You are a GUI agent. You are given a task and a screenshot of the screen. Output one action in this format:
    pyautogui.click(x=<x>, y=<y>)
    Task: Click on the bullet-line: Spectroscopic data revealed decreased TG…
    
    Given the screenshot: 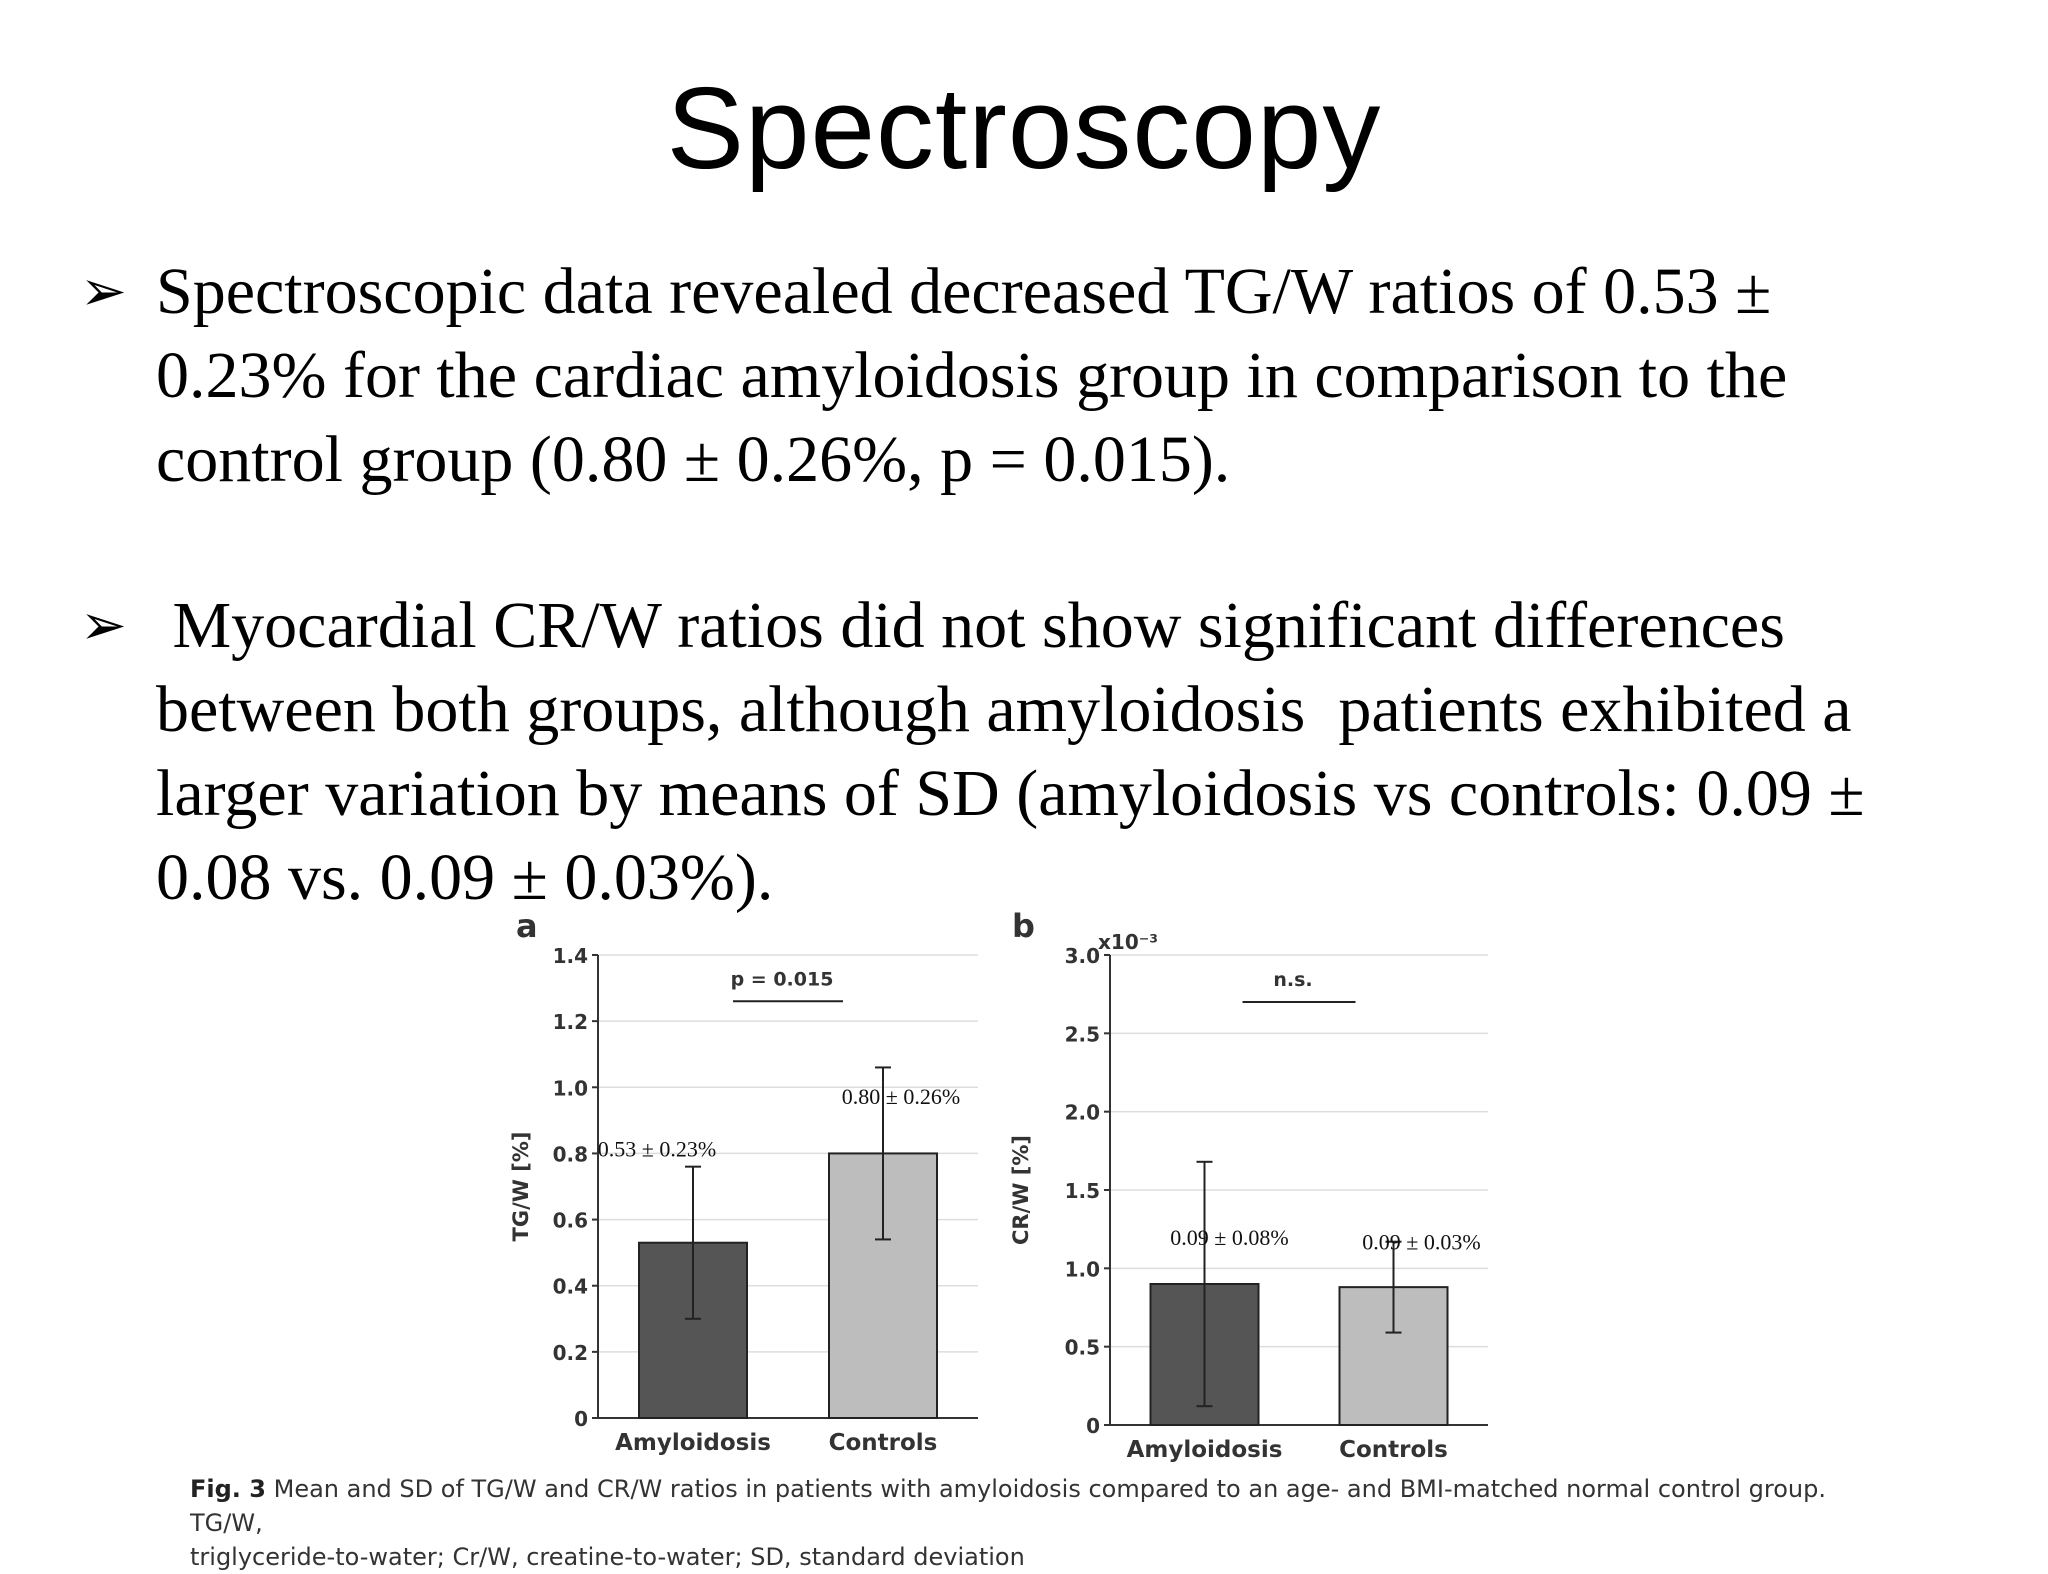 What is the action you would take?
    pyautogui.click(x=964, y=291)
    